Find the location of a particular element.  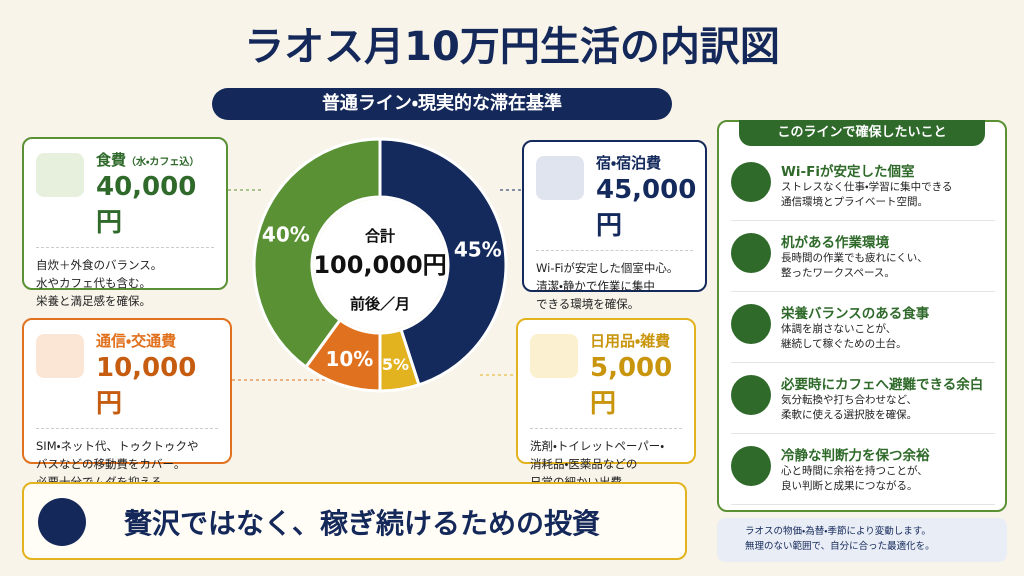

center-disc is located at coordinates (380, 265).